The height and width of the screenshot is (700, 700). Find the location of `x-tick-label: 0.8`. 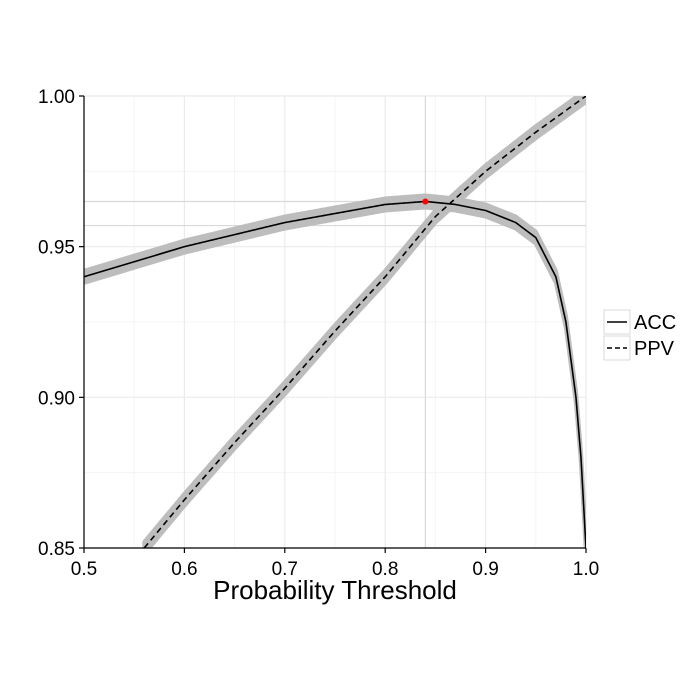

x-tick-label: 0.8 is located at coordinates (385, 569).